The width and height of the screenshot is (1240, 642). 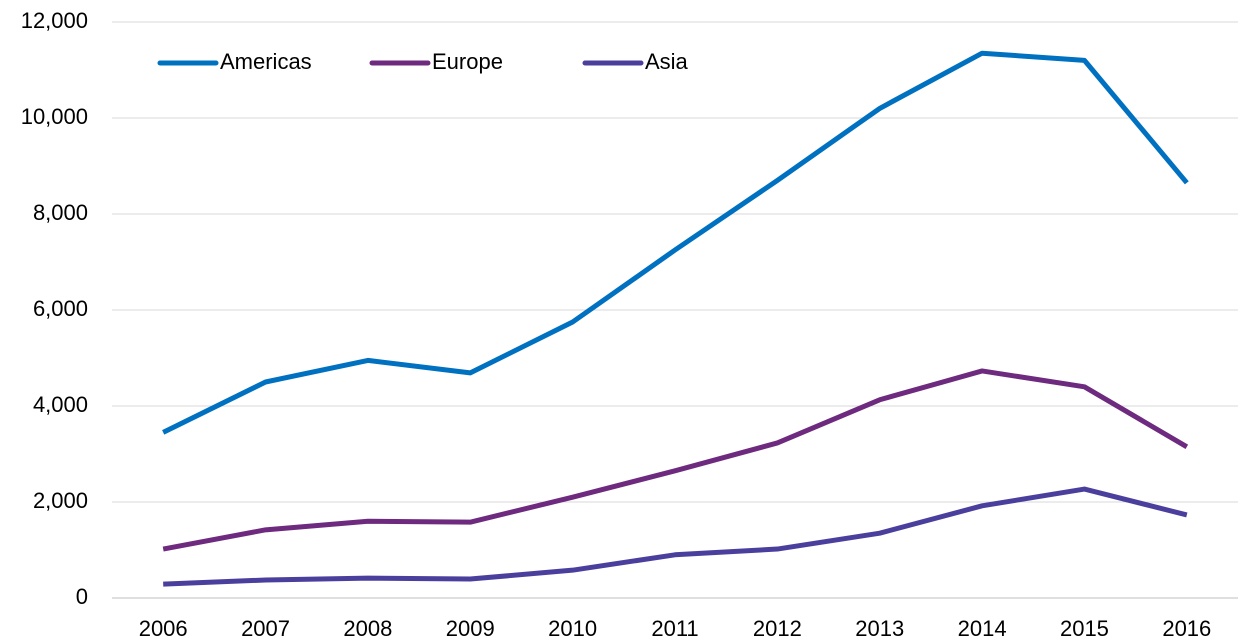 I want to click on x-tick-label: 2012, so click(x=777, y=628).